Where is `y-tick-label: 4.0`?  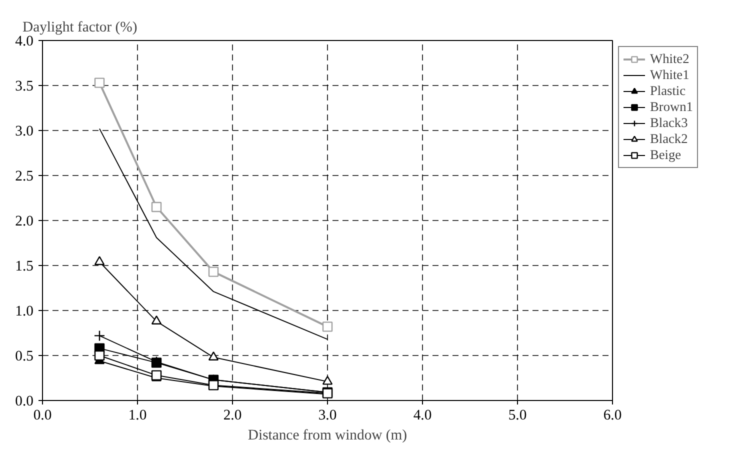 y-tick-label: 4.0 is located at coordinates (24, 42).